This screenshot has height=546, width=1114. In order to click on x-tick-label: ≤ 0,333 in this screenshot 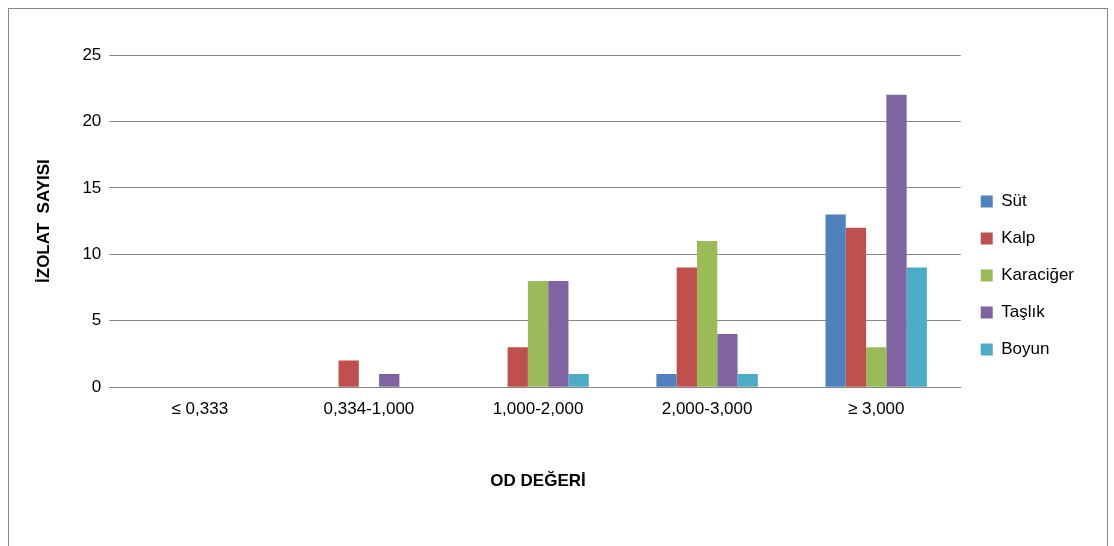, I will do `click(200, 409)`.